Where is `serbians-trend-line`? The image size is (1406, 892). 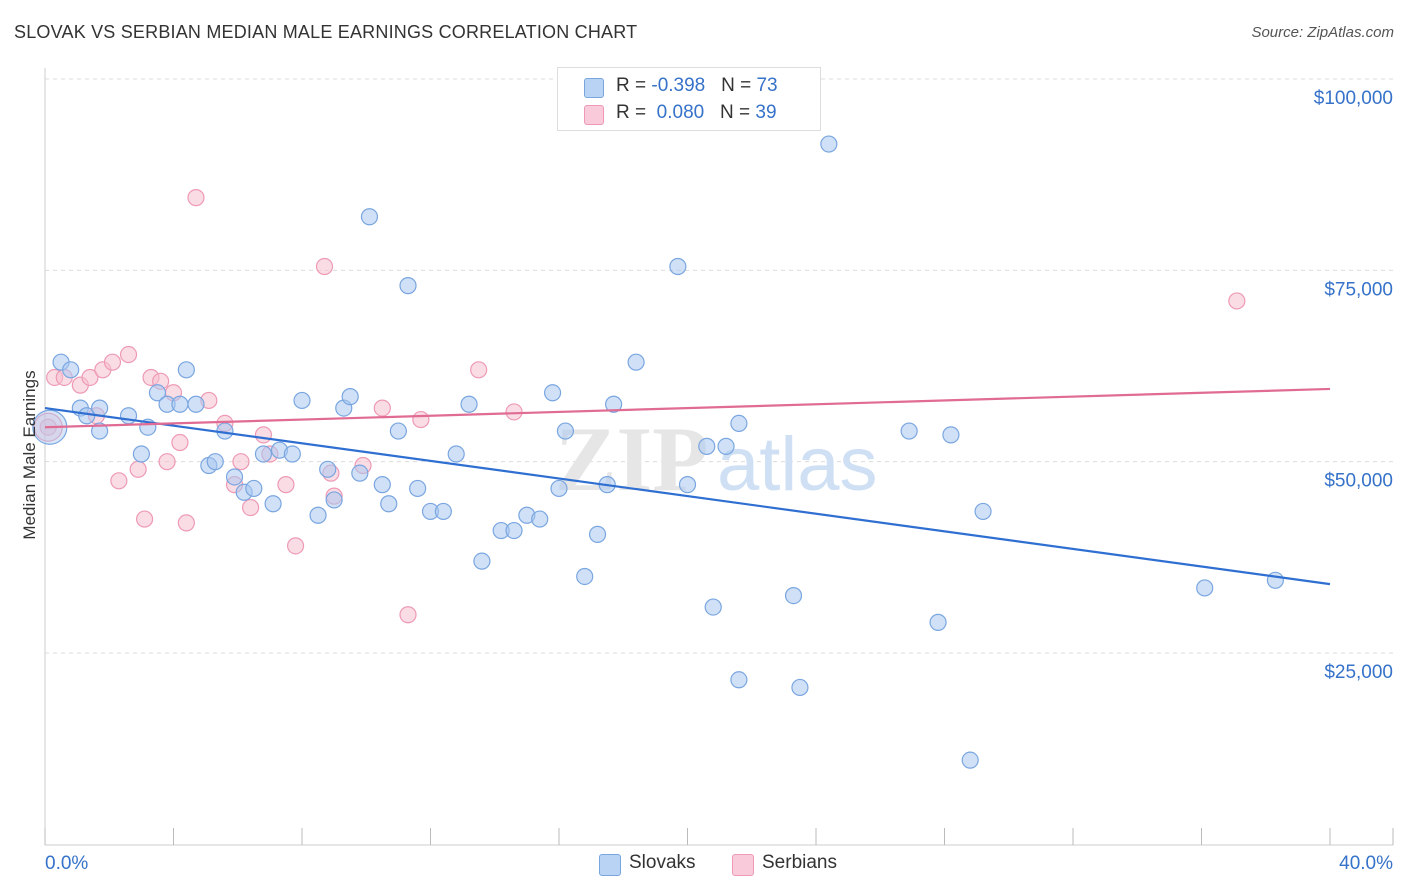 serbians-trend-line is located at coordinates (687, 408).